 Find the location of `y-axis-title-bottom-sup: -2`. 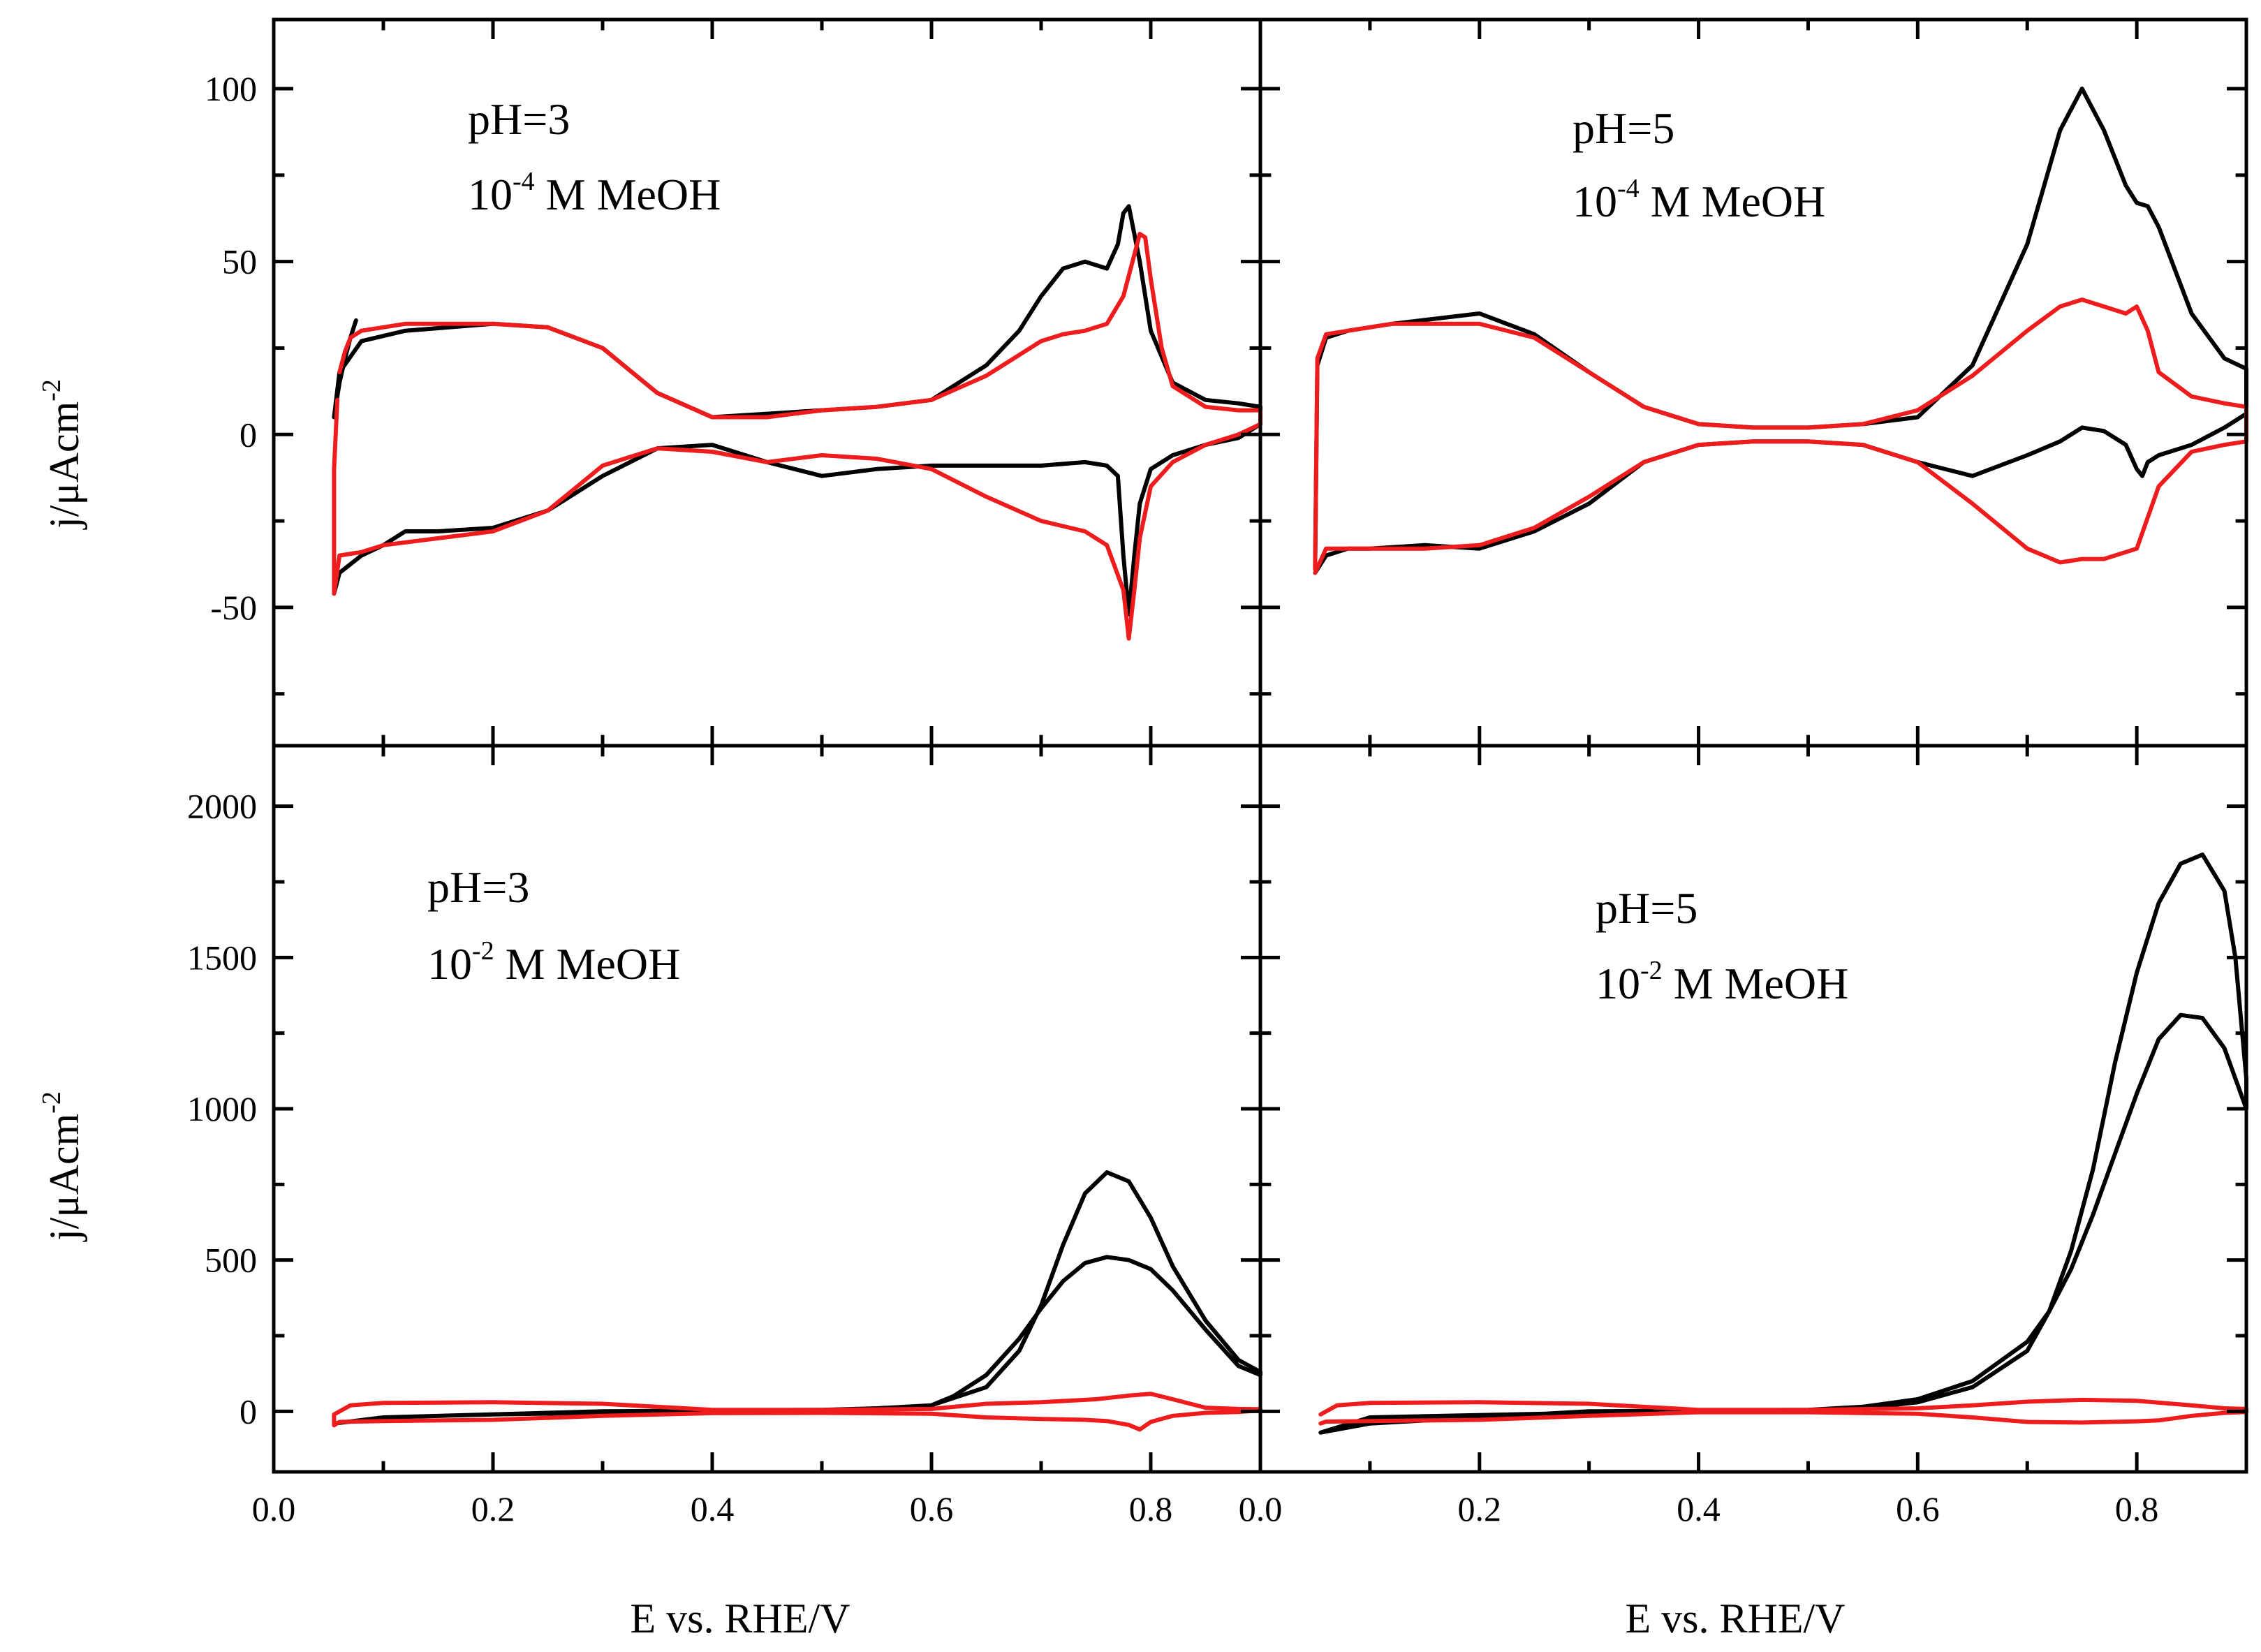

y-axis-title-bottom-sup: -2 is located at coordinates (51, 1102).